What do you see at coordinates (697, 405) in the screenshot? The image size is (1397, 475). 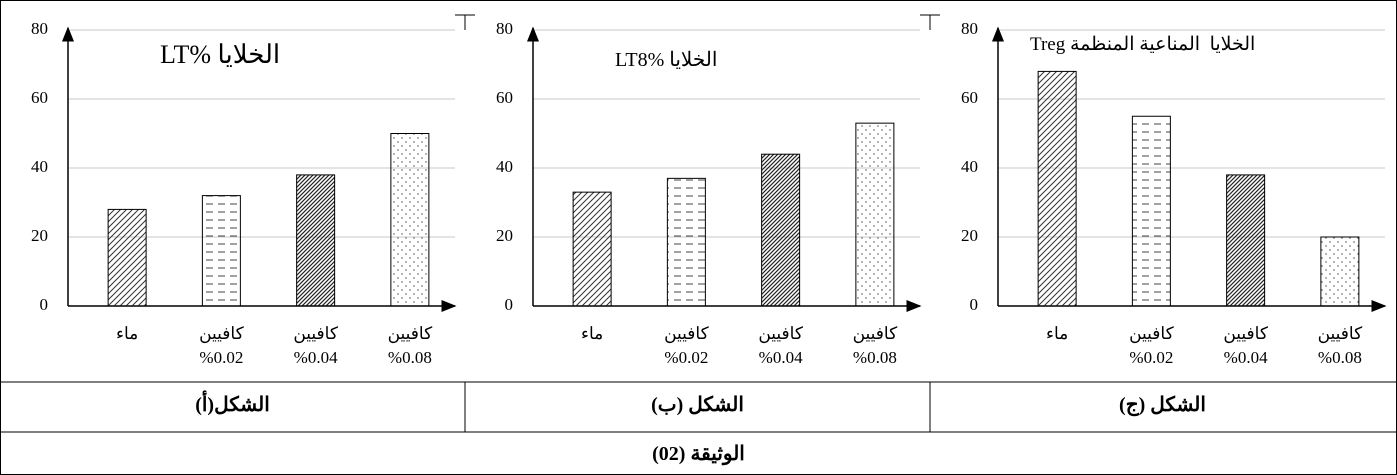 I see `chart-caption: الشكل (ب)` at bounding box center [697, 405].